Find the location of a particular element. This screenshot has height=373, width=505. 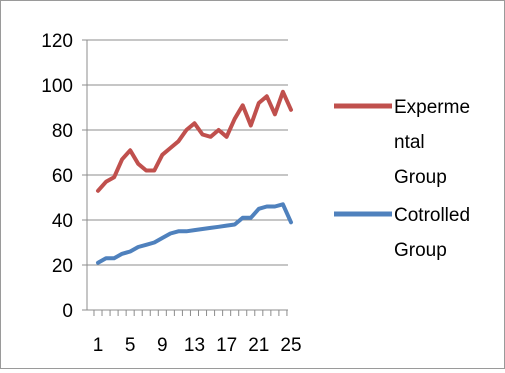

y-tick-label: 40 is located at coordinates (62, 221).